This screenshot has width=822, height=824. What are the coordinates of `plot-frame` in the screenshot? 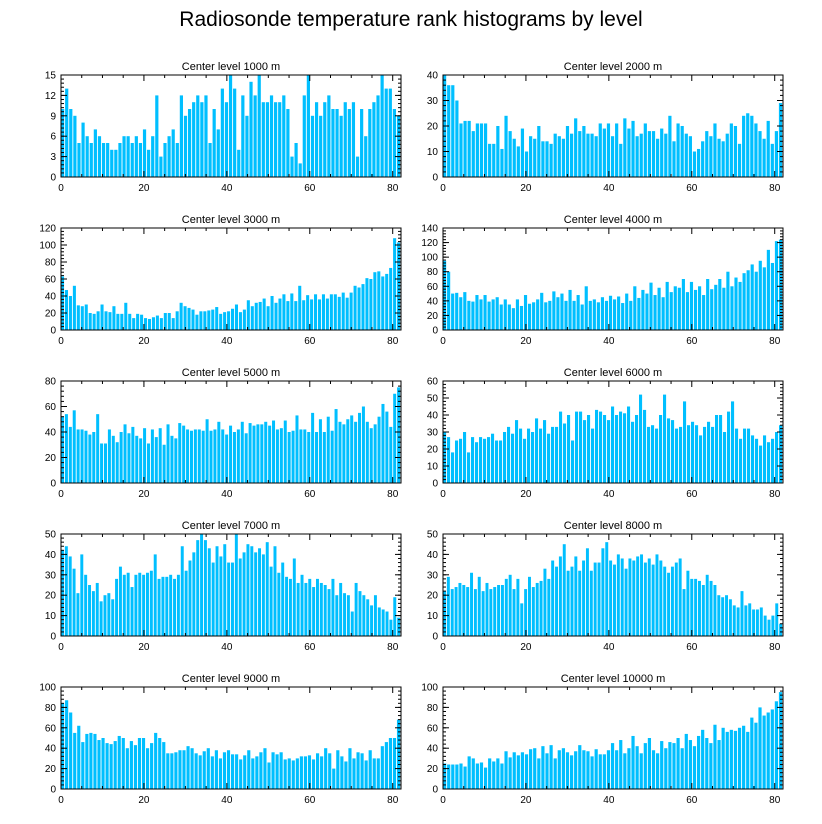 It's located at (231, 585).